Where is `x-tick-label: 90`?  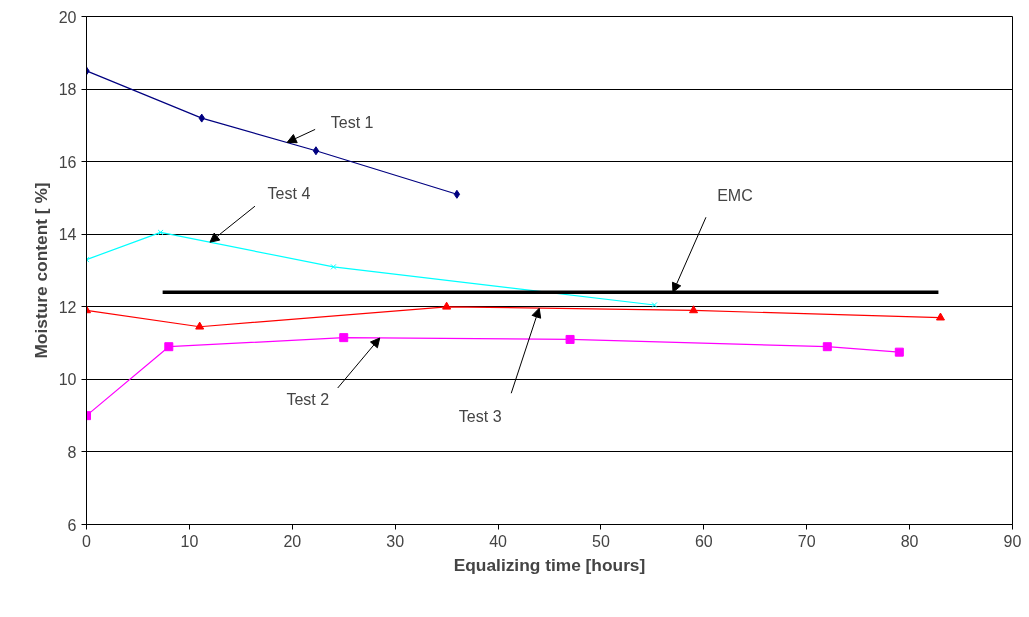 x-tick-label: 90 is located at coordinates (1012, 541).